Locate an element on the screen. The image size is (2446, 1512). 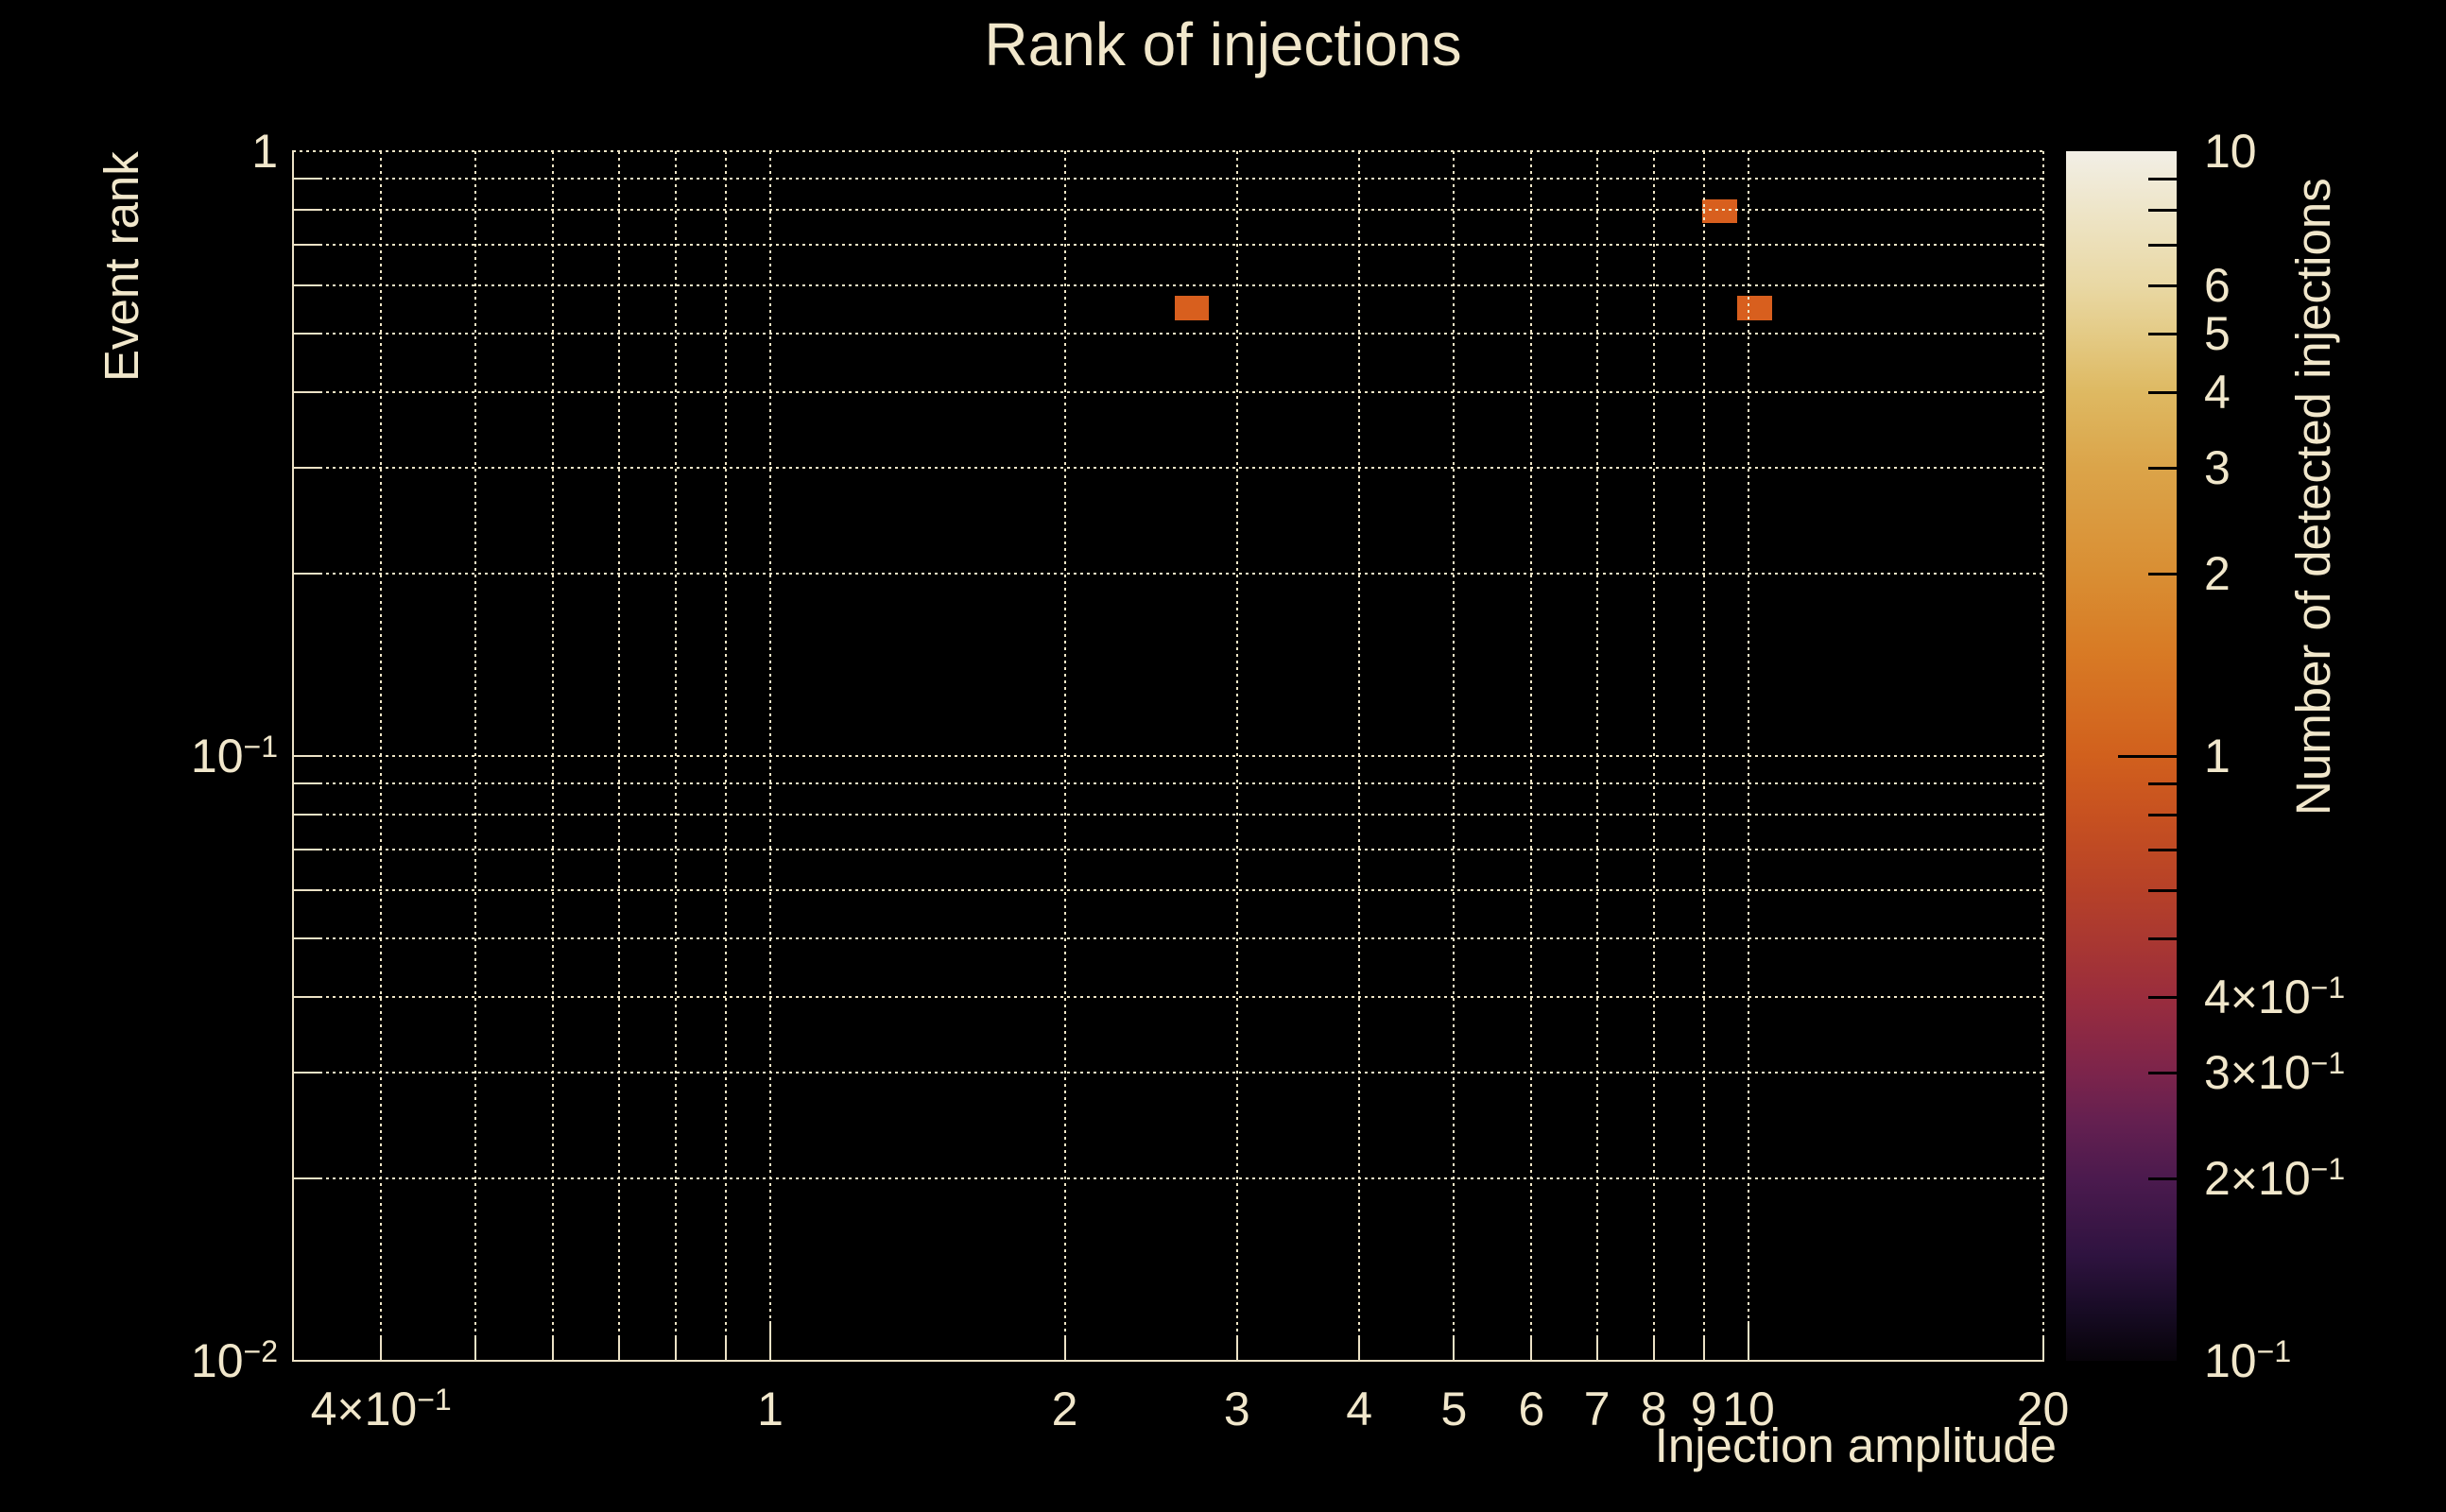
axis-line-left is located at coordinates (293, 756).